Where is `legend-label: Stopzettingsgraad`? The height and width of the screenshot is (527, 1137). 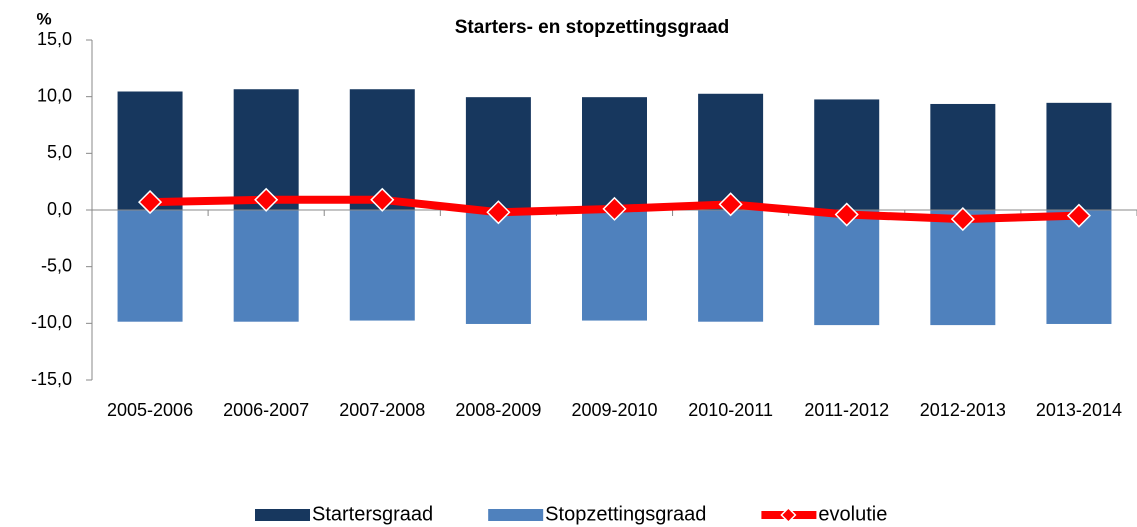
legend-label: Stopzettingsgraad is located at coordinates (625, 514).